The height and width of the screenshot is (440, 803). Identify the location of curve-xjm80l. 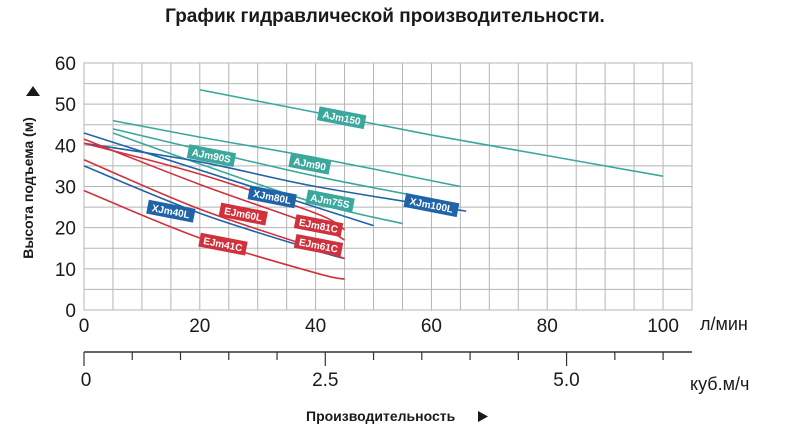
(228, 179).